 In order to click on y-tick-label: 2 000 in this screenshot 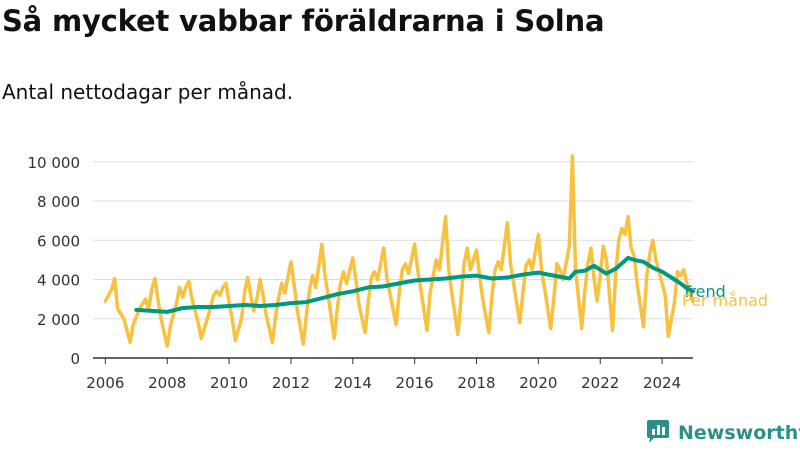, I will do `click(58, 320)`.